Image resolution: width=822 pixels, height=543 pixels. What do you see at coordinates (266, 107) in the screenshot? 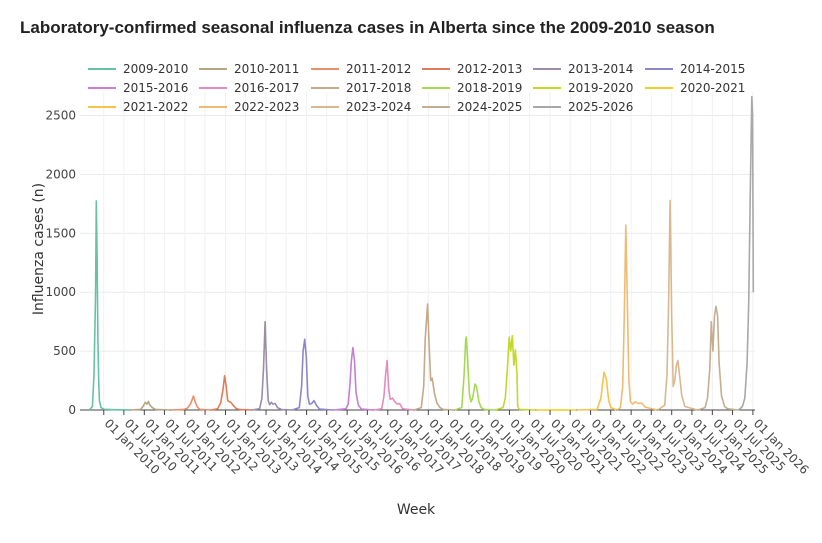
I see `legend-label: 2022-2023` at bounding box center [266, 107].